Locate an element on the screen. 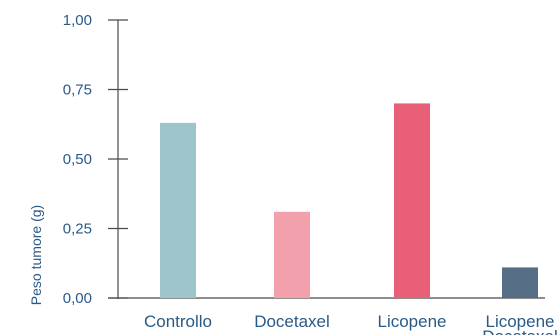  bar-licopene is located at coordinates (412, 201).